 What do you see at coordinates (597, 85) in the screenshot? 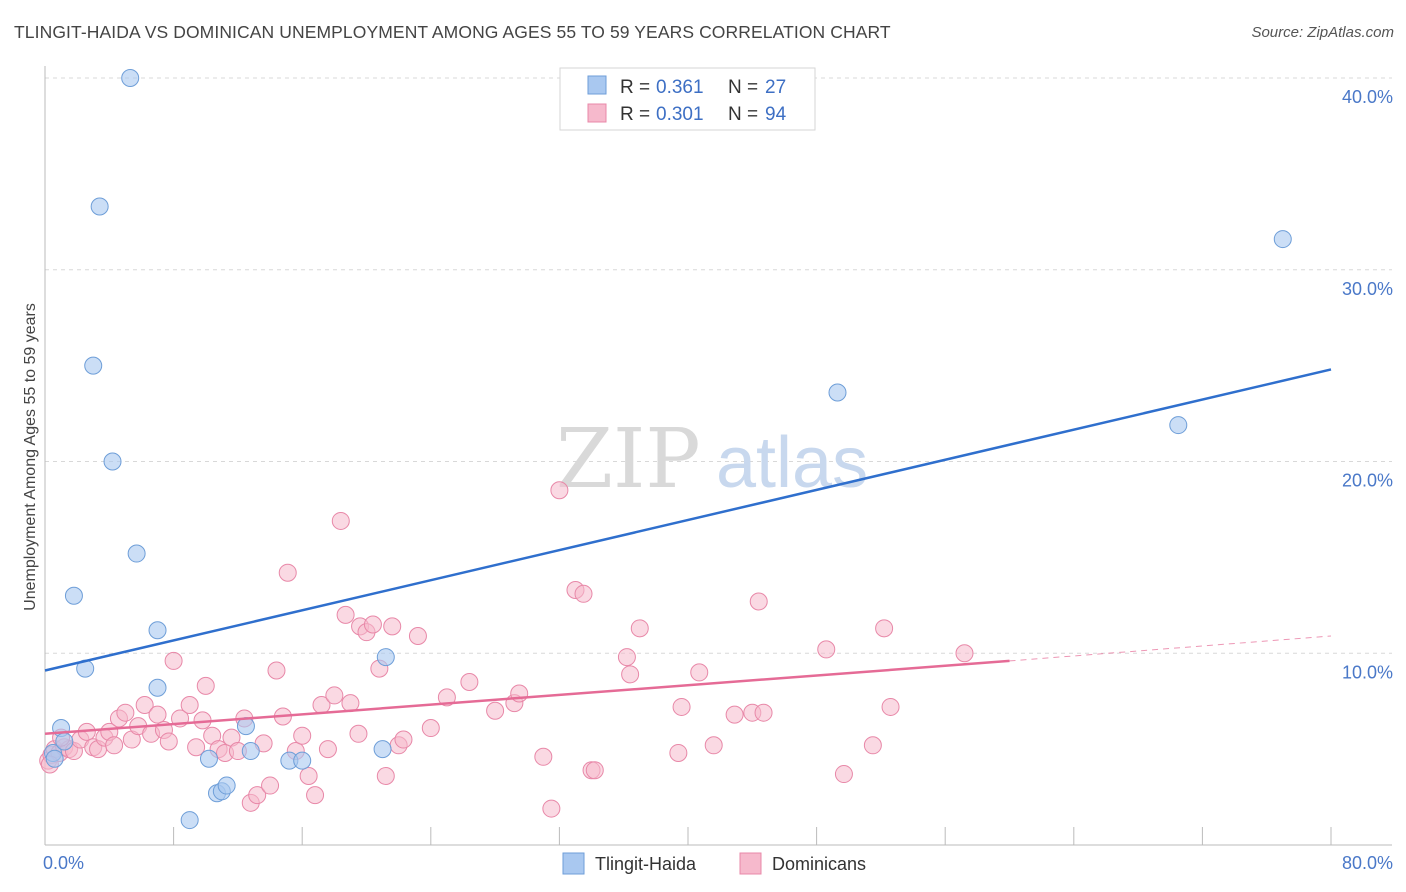
I see `legend-swatch-tlingit-haida` at bounding box center [597, 85].